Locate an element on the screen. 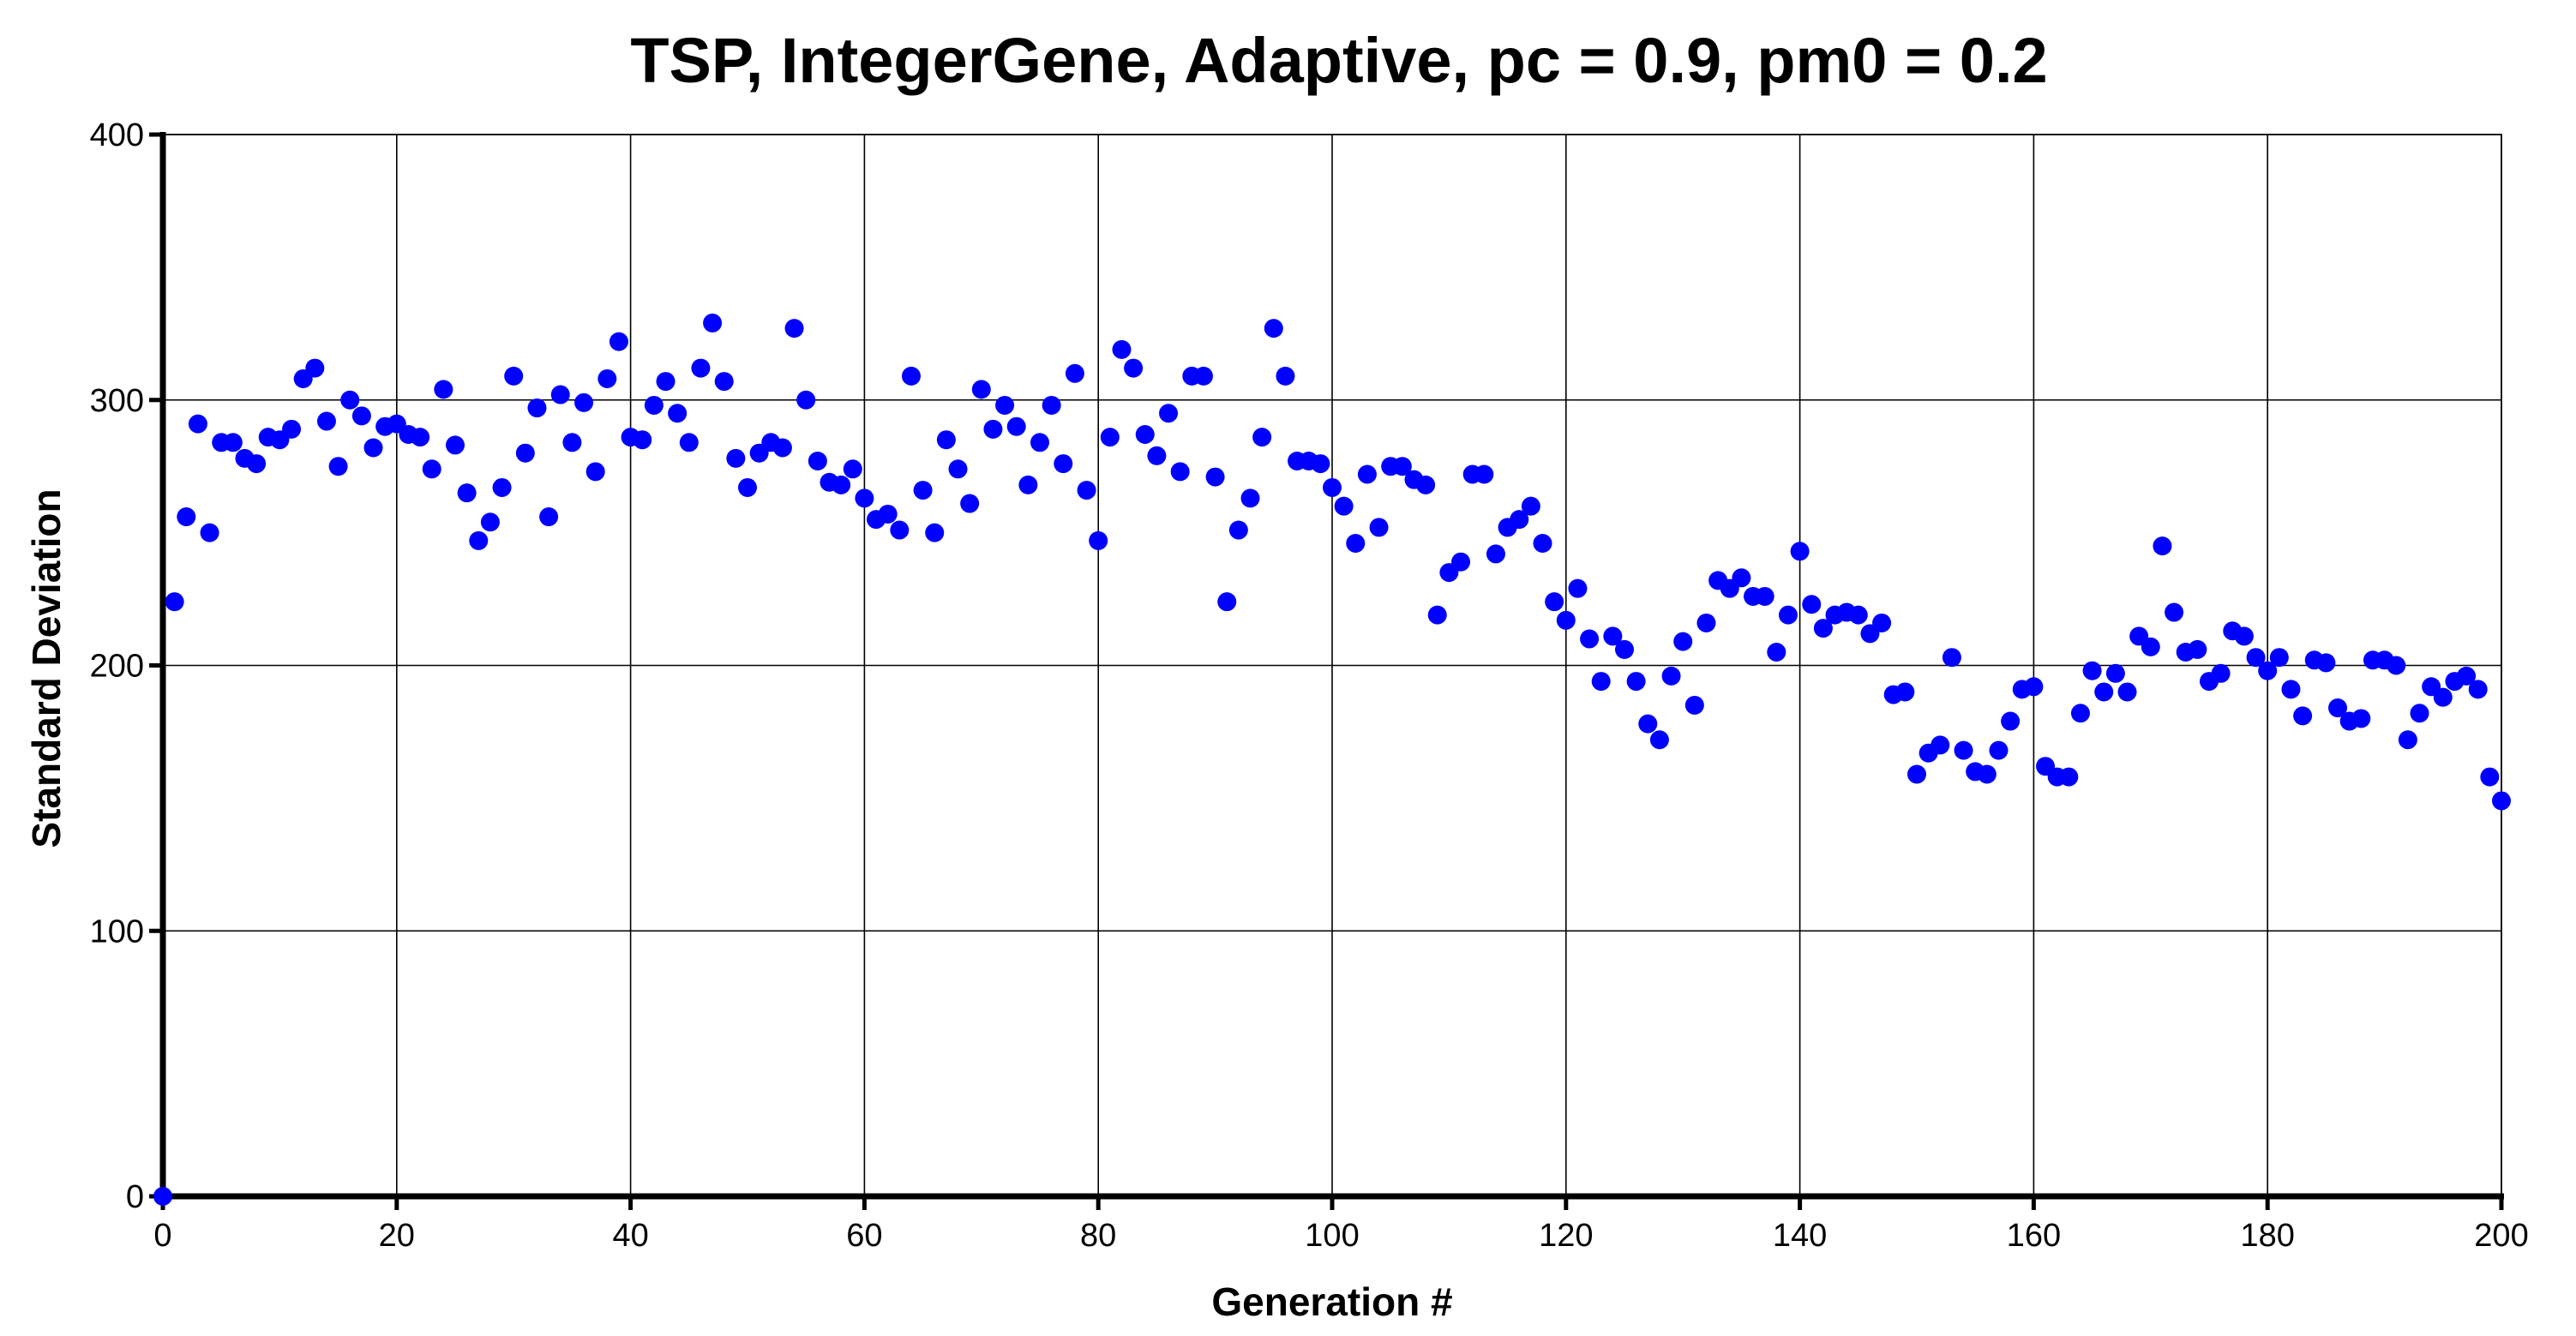 The height and width of the screenshot is (1336, 2576). x-tick-label: 20 is located at coordinates (397, 1236).